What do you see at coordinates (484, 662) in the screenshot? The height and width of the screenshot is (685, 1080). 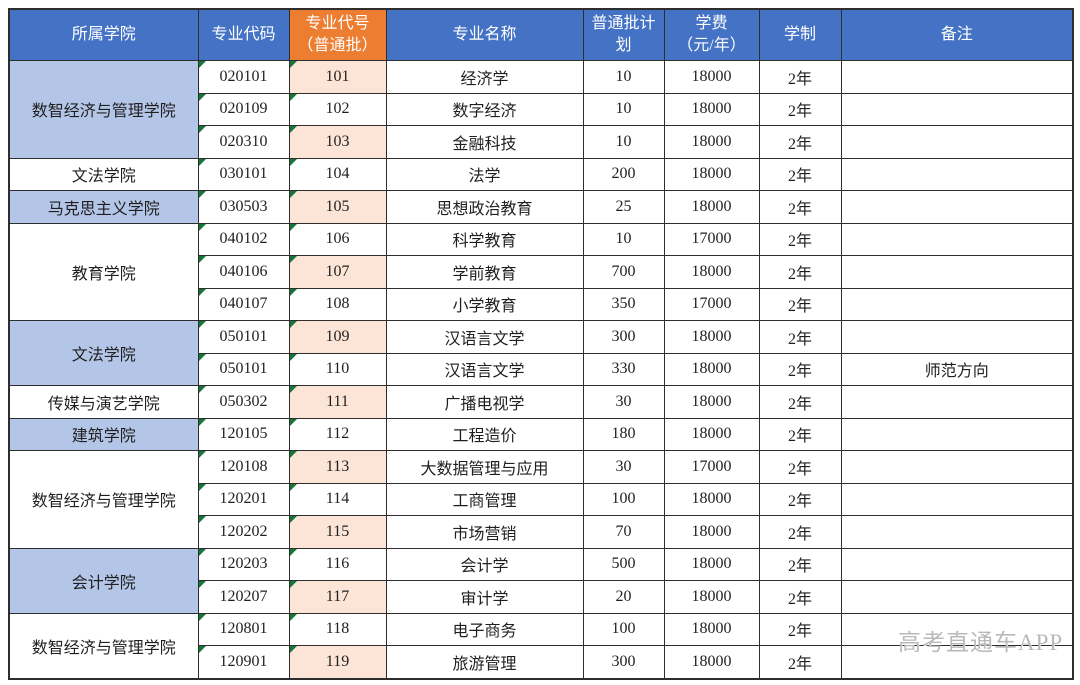 I see `cell-name: 旅游管理` at bounding box center [484, 662].